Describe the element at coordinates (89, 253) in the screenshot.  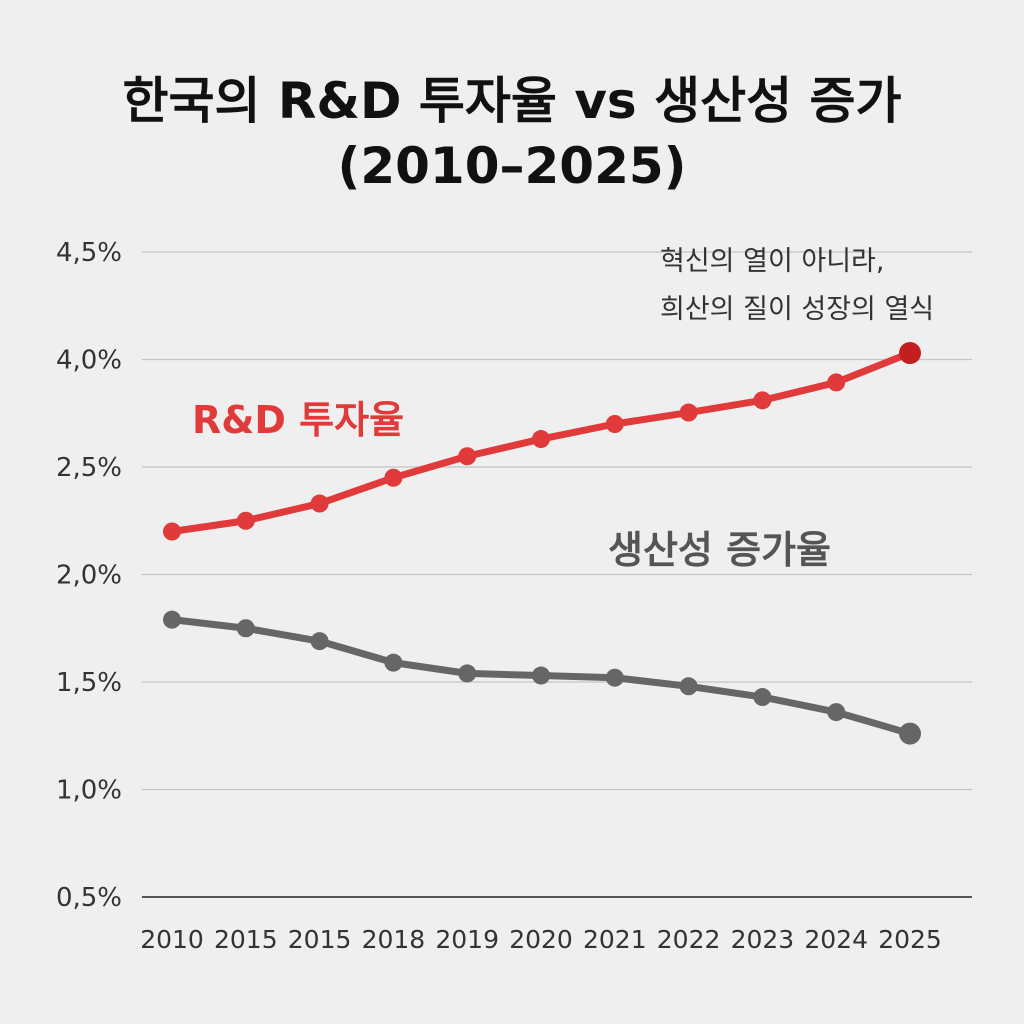
I see `y-tick-label: 4,5%` at that location.